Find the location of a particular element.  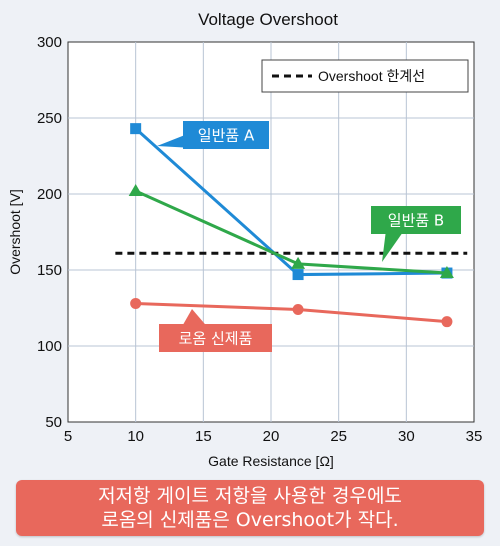

series-label-1: 일반품 A is located at coordinates (226, 136).